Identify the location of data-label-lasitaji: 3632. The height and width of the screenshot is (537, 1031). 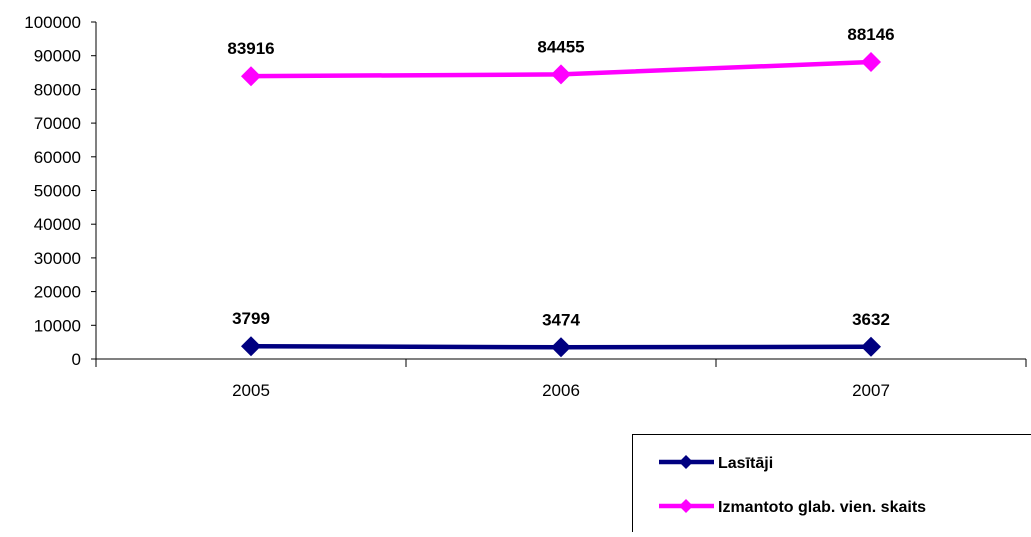
(871, 319).